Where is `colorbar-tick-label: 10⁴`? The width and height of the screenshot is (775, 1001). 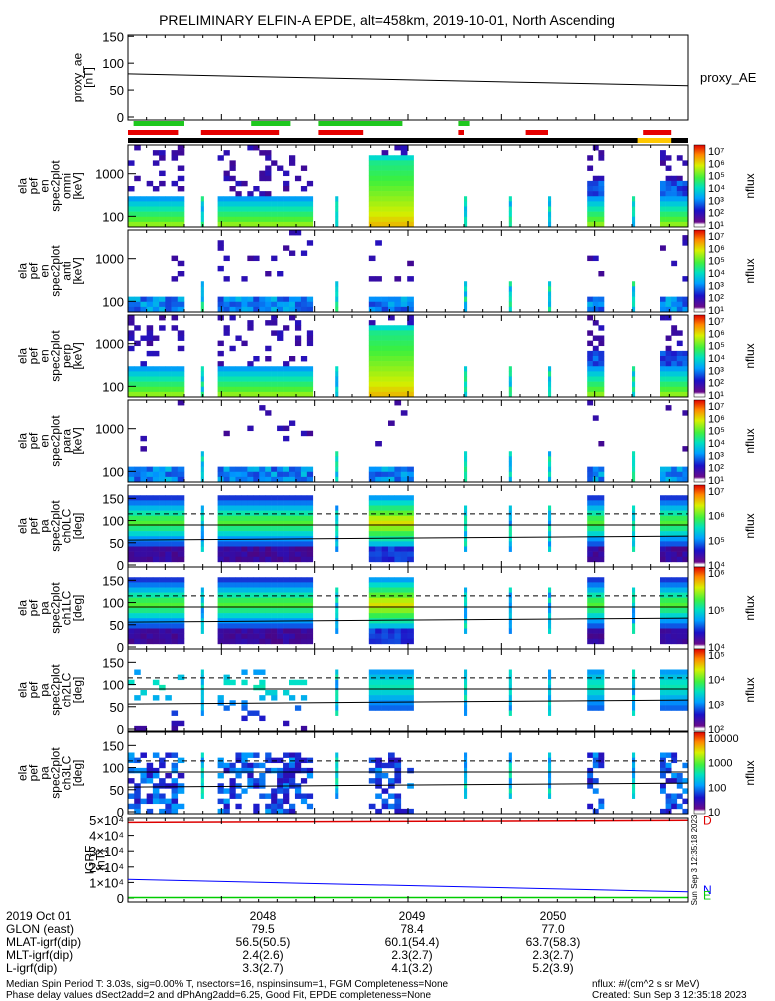 colorbar-tick-label: 10⁴ is located at coordinates (716, 681).